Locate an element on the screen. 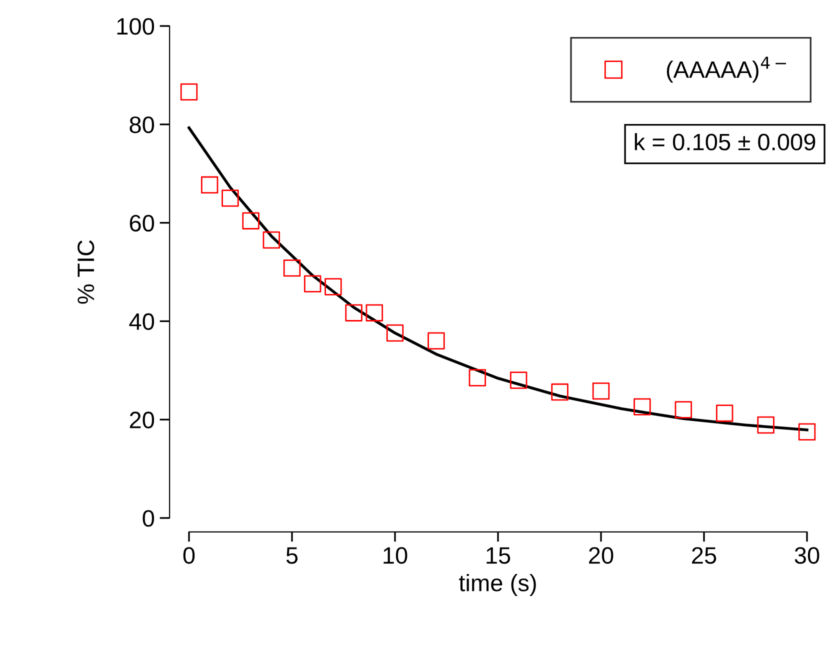 The width and height of the screenshot is (836, 655). y-tick-label: 60 is located at coordinates (142, 223).